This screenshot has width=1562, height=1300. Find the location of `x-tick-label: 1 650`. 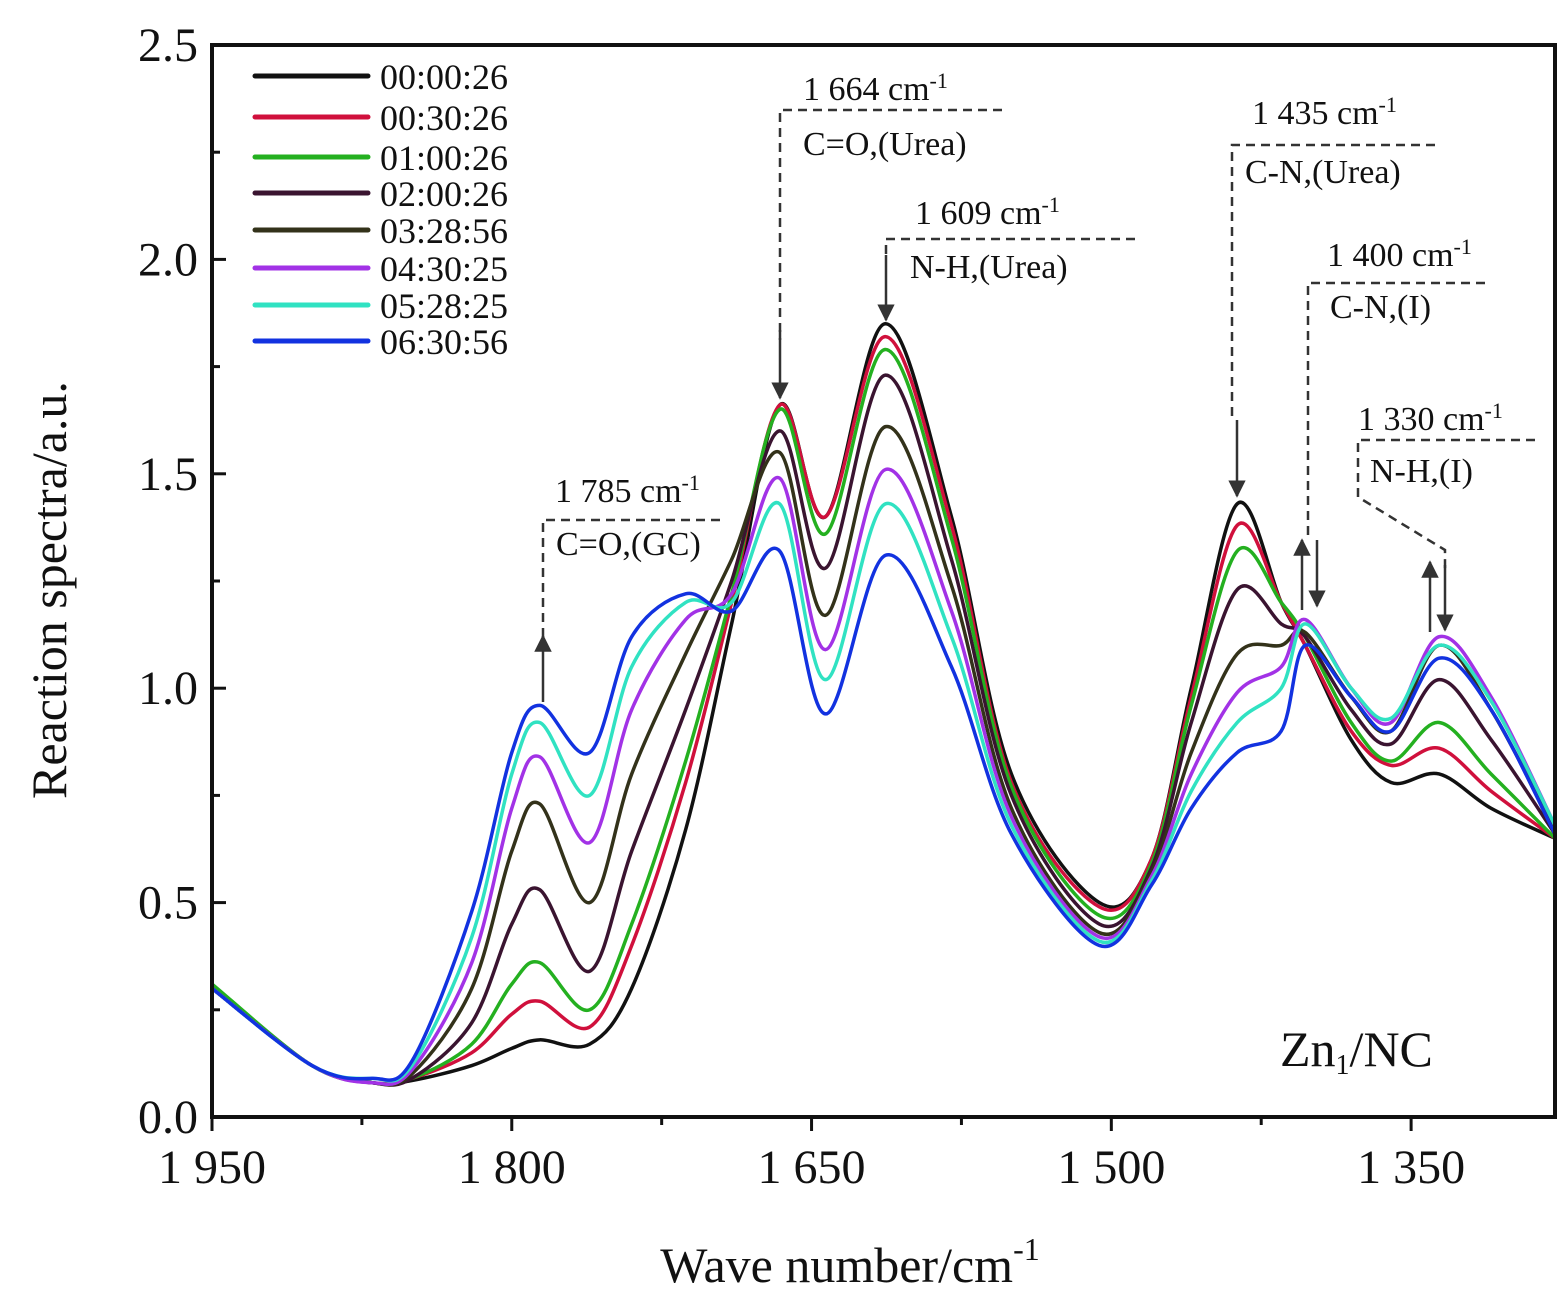

x-tick-label: 1 650 is located at coordinates (812, 1167).